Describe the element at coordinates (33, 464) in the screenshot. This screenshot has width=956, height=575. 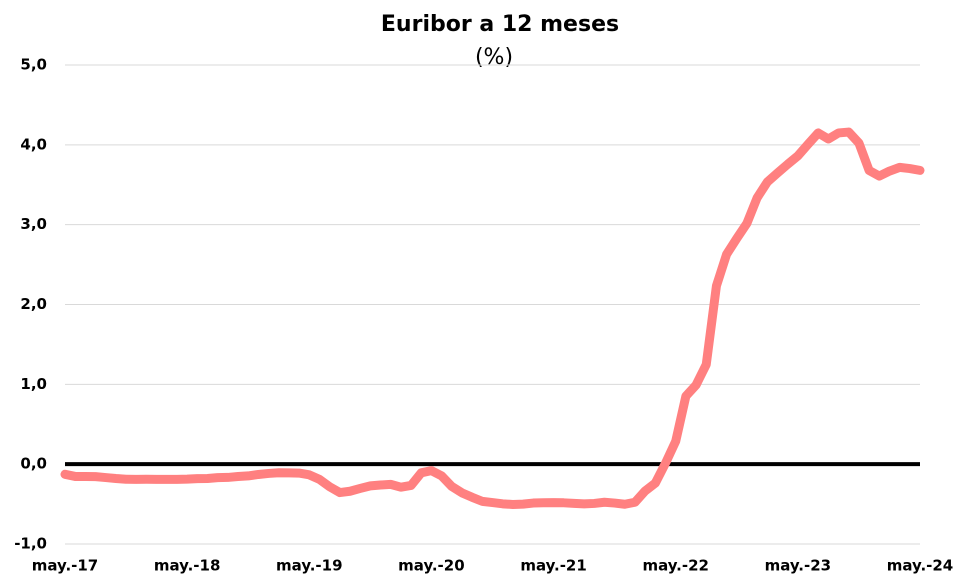
I see `y-tick-label: 0,0` at that location.